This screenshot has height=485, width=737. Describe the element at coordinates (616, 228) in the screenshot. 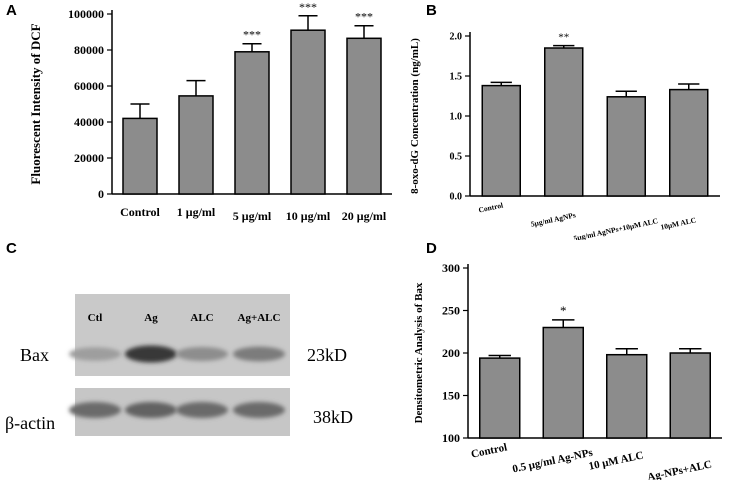

I see `x-tick-label: 5μg/ml AgNPs+10μM ALC` at that location.